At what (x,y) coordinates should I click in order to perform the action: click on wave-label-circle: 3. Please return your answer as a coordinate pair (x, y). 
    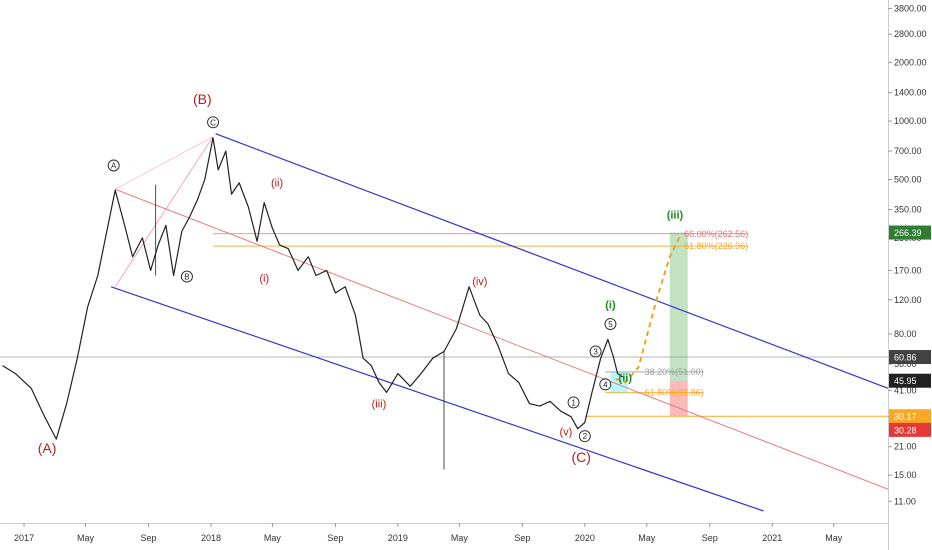
    Looking at the image, I should click on (595, 351).